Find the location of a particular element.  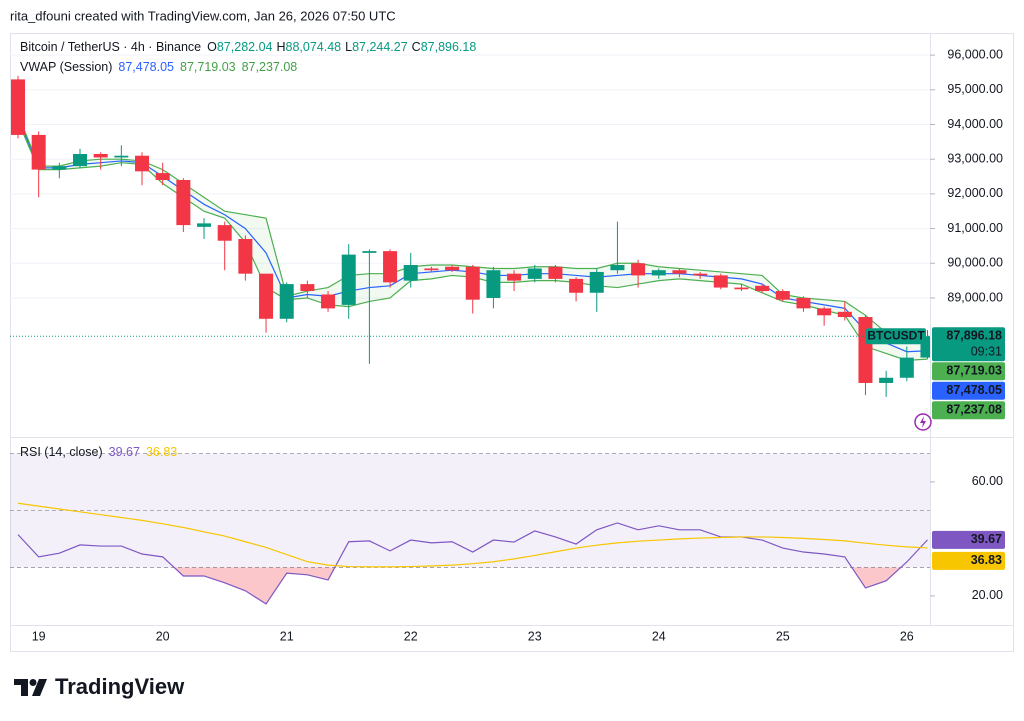

rsi-line is located at coordinates (472, 563).